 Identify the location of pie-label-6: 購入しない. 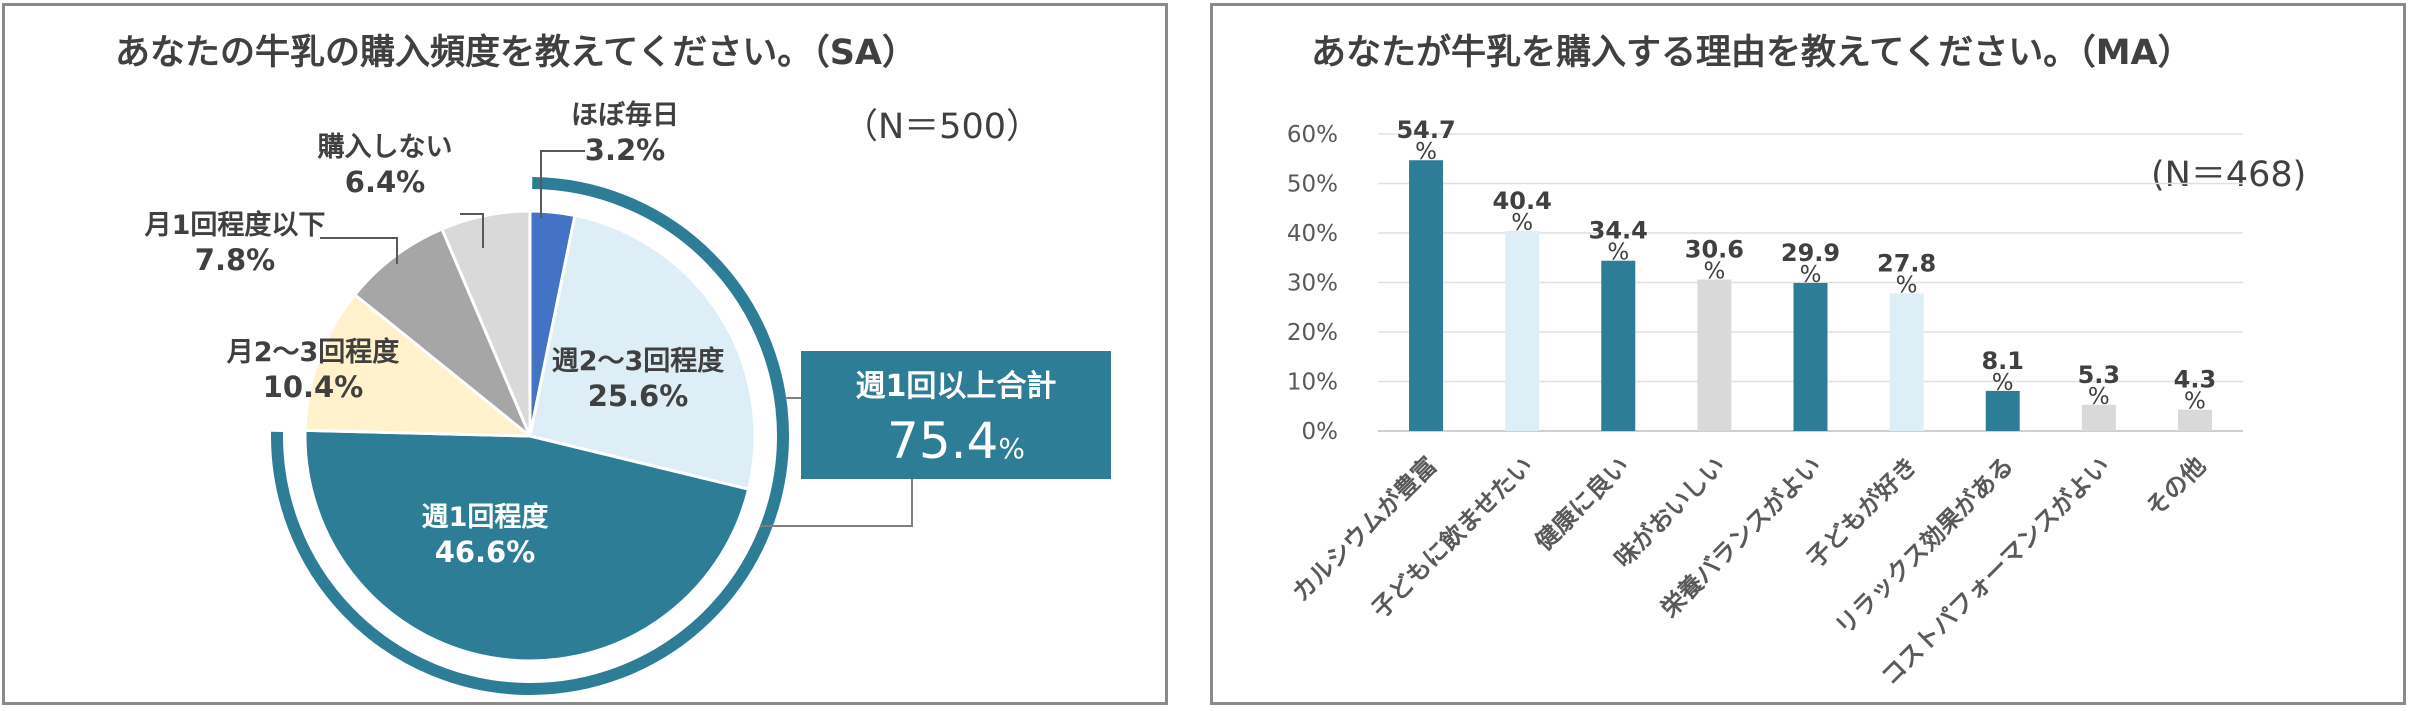
(385, 147).